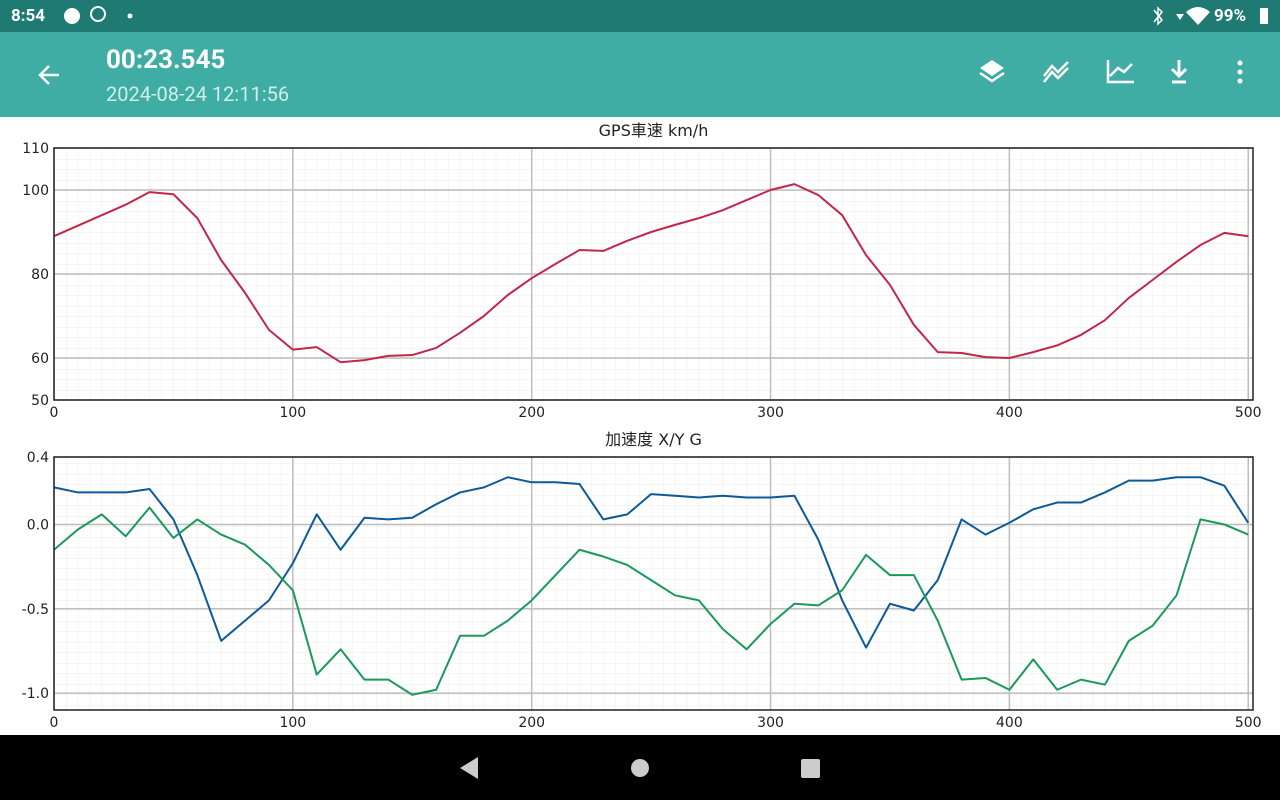  I want to click on battery-icon, so click(1264, 16).